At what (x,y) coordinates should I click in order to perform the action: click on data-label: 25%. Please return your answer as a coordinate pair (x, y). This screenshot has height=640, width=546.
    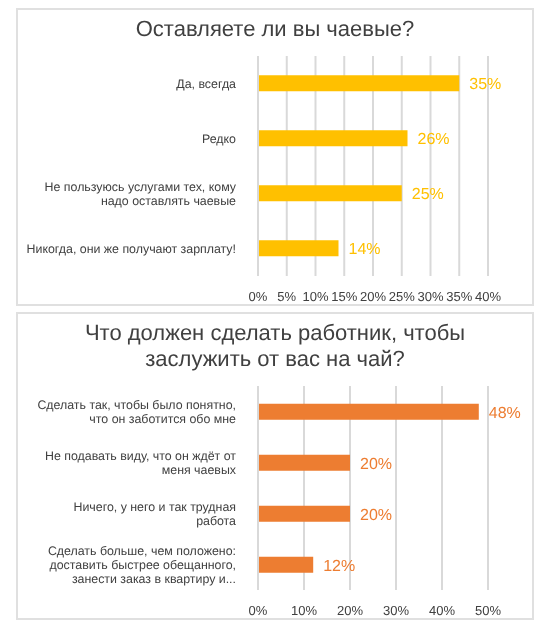
    Looking at the image, I should click on (427, 193).